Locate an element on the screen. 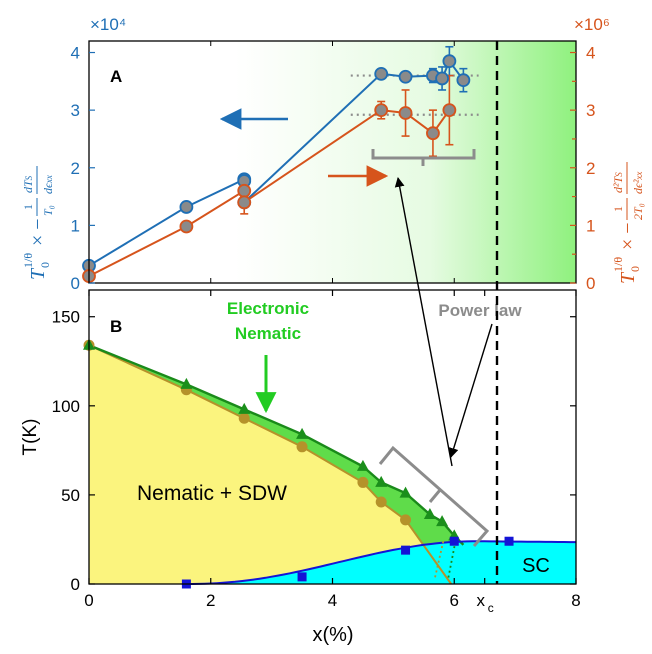 The image size is (652, 654). panel-b-power-law-bracket is located at coordinates (434, 496).